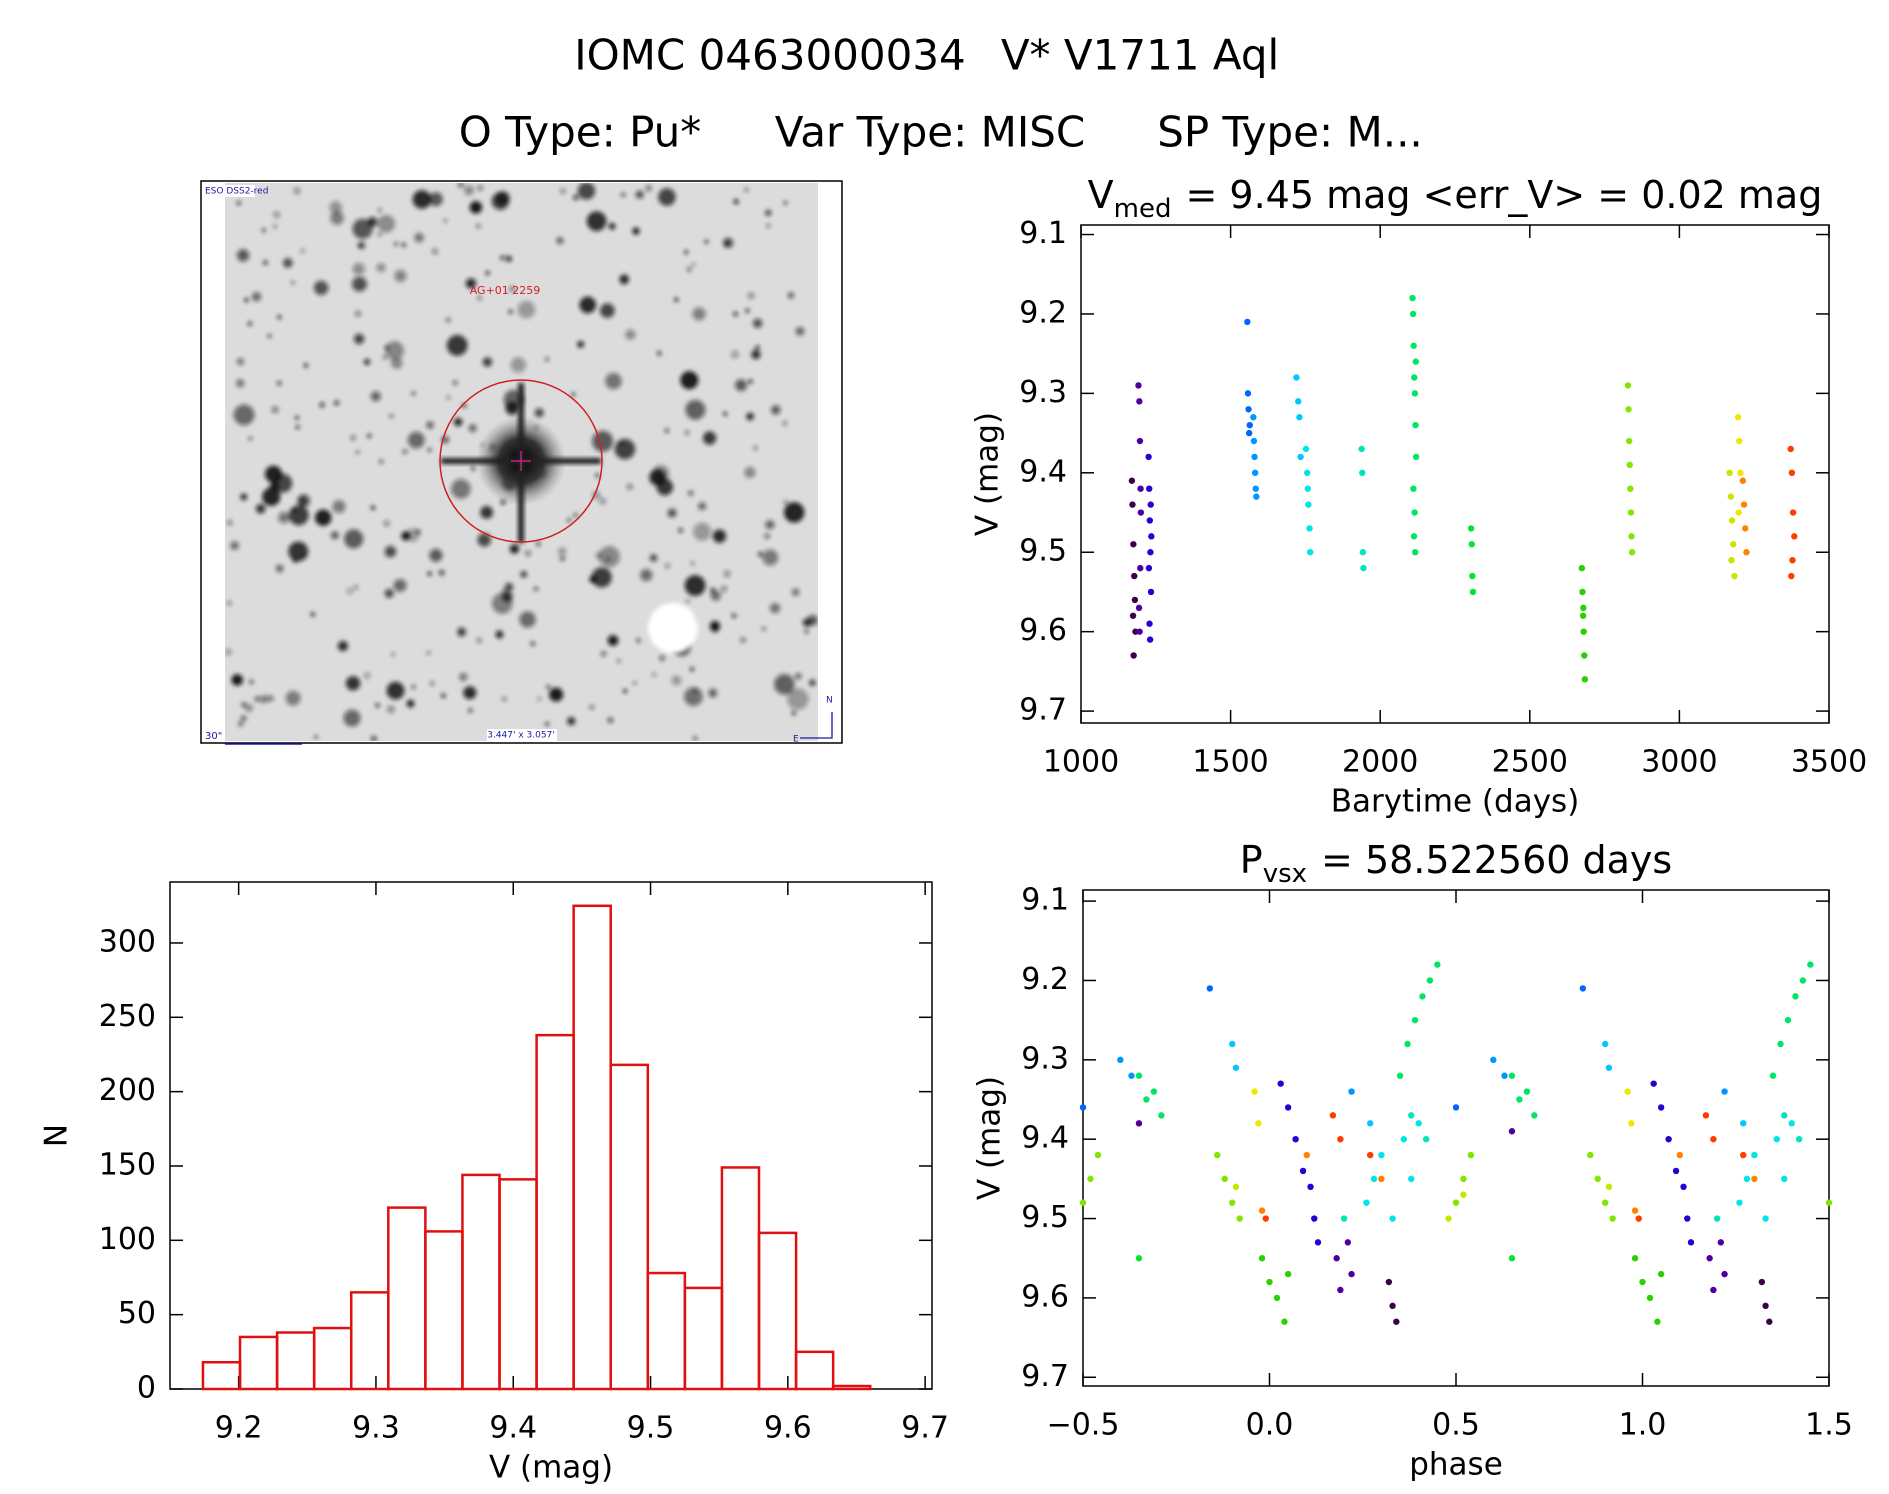 The width and height of the screenshot is (1889, 1494). What do you see at coordinates (1456, 1425) in the screenshot?
I see `x-tick-label: 0.5` at bounding box center [1456, 1425].